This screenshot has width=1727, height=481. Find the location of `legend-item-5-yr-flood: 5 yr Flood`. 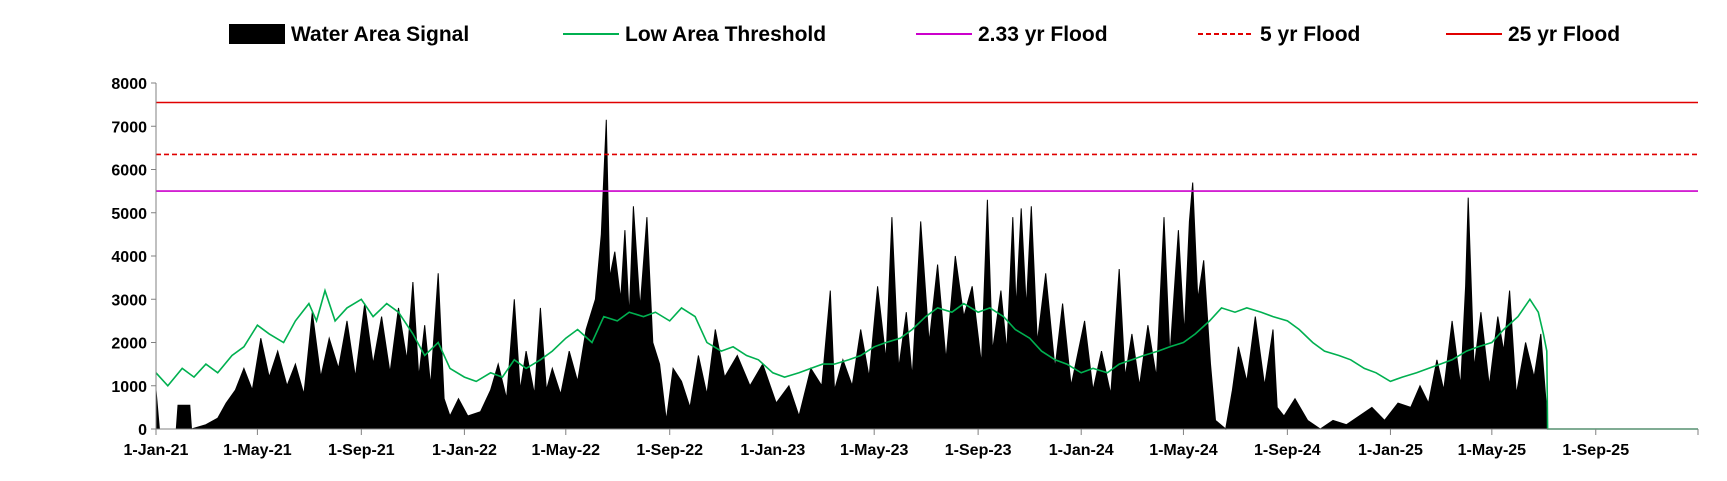

legend-item-5-yr-flood: 5 yr Flood is located at coordinates (1279, 34).